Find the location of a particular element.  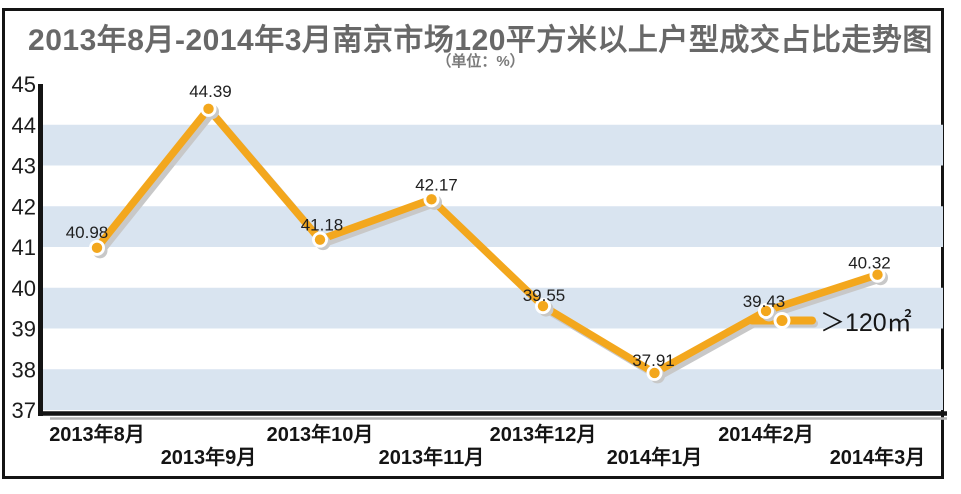

x-tick-label: 2014年3月 is located at coordinates (878, 457).